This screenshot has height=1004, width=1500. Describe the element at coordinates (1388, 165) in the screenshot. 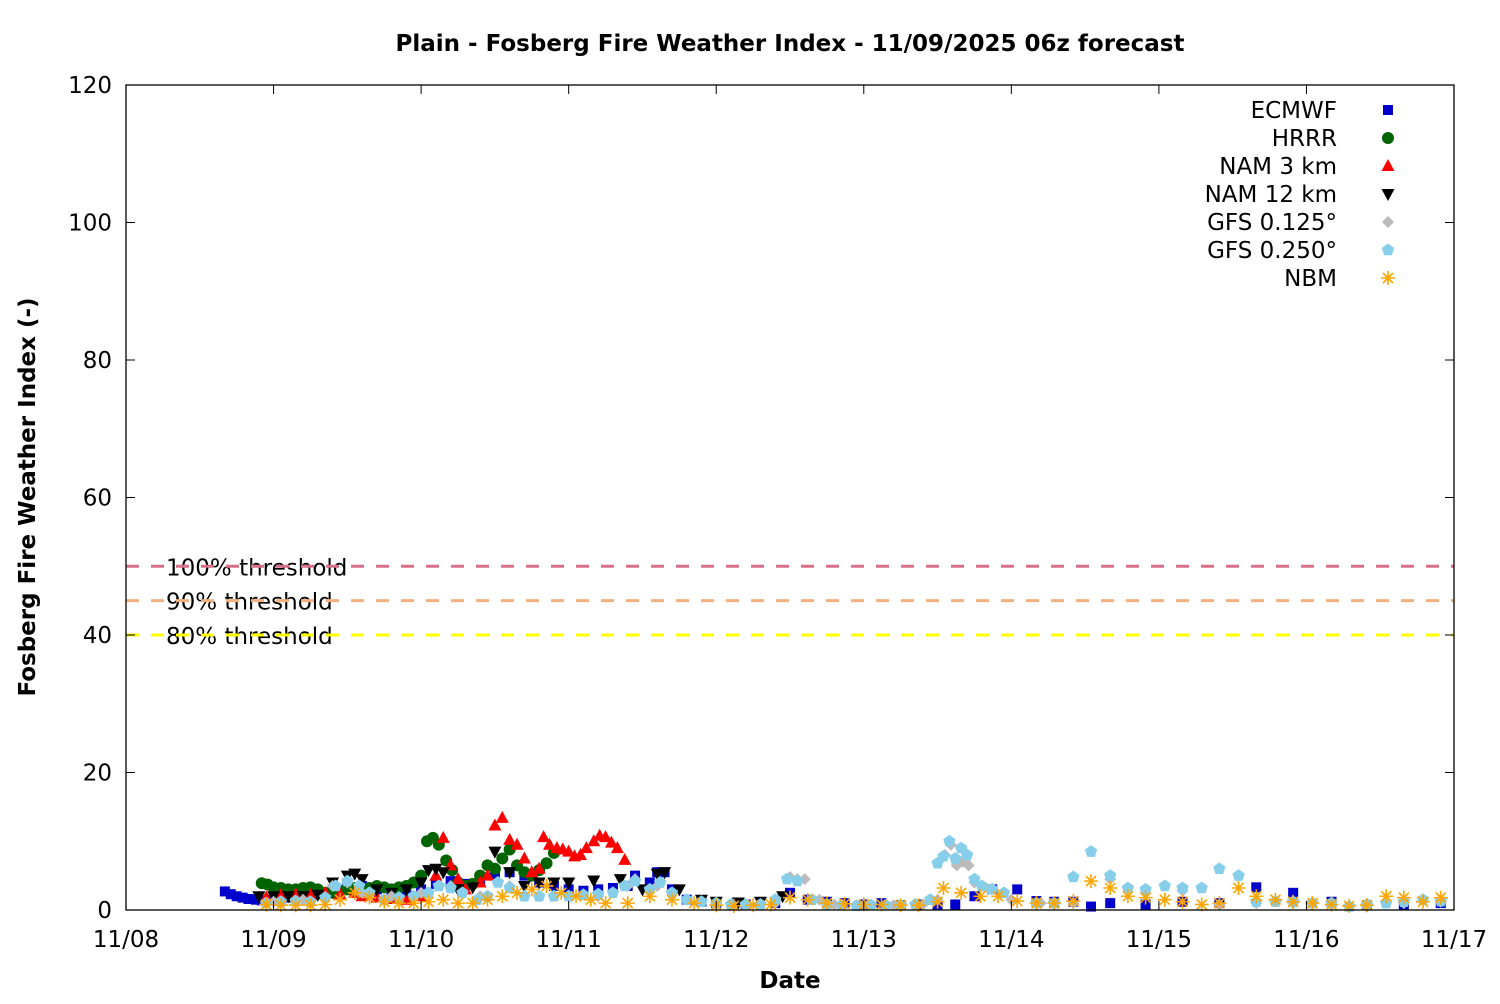

I see `legend-marker` at that location.